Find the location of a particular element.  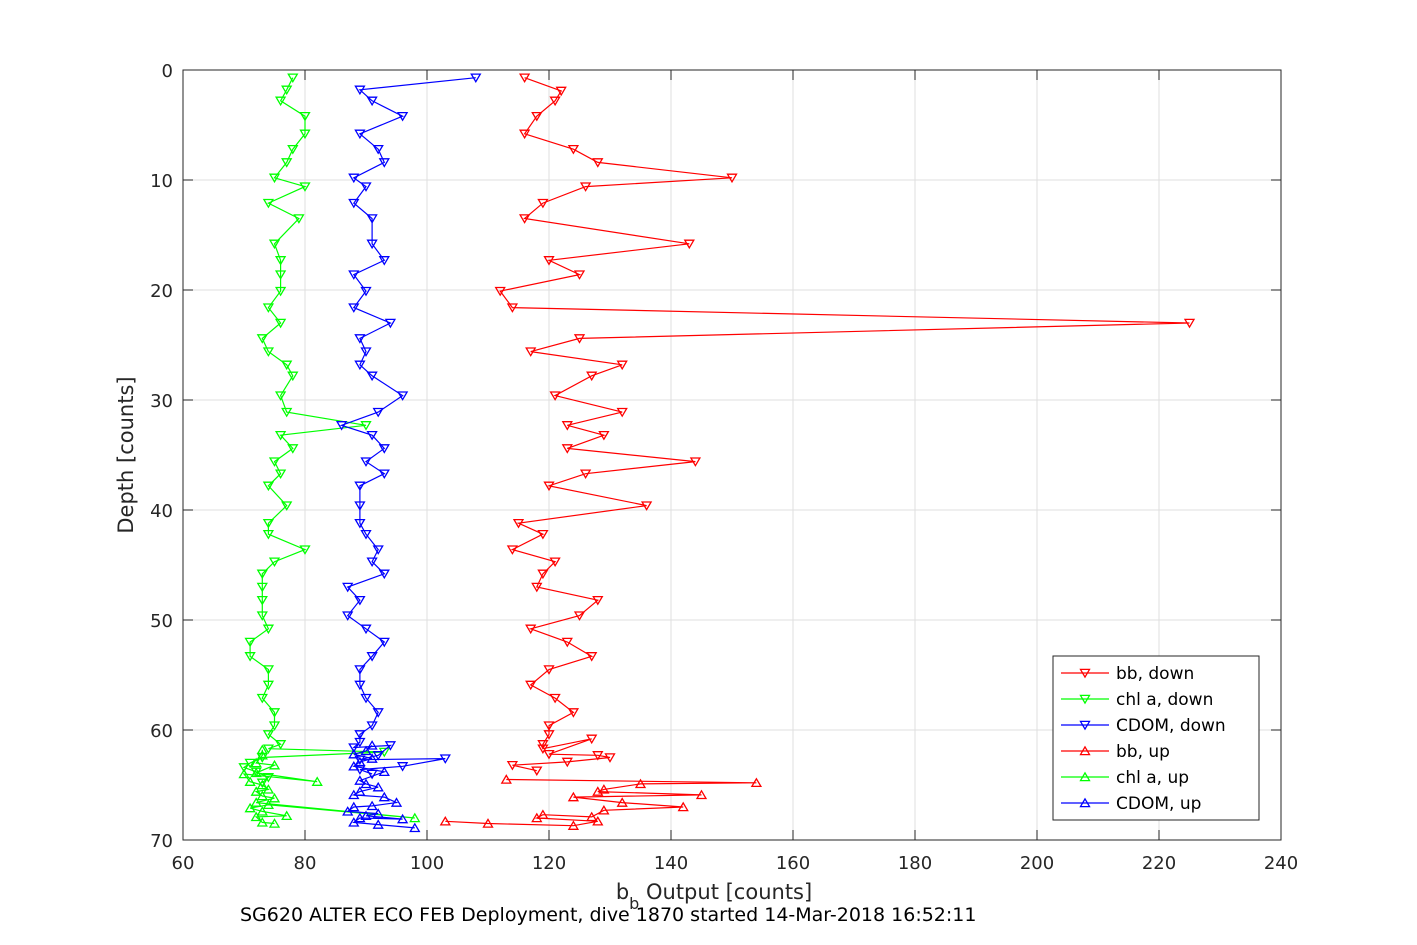

y-tick-label: 20 is located at coordinates (161, 291).